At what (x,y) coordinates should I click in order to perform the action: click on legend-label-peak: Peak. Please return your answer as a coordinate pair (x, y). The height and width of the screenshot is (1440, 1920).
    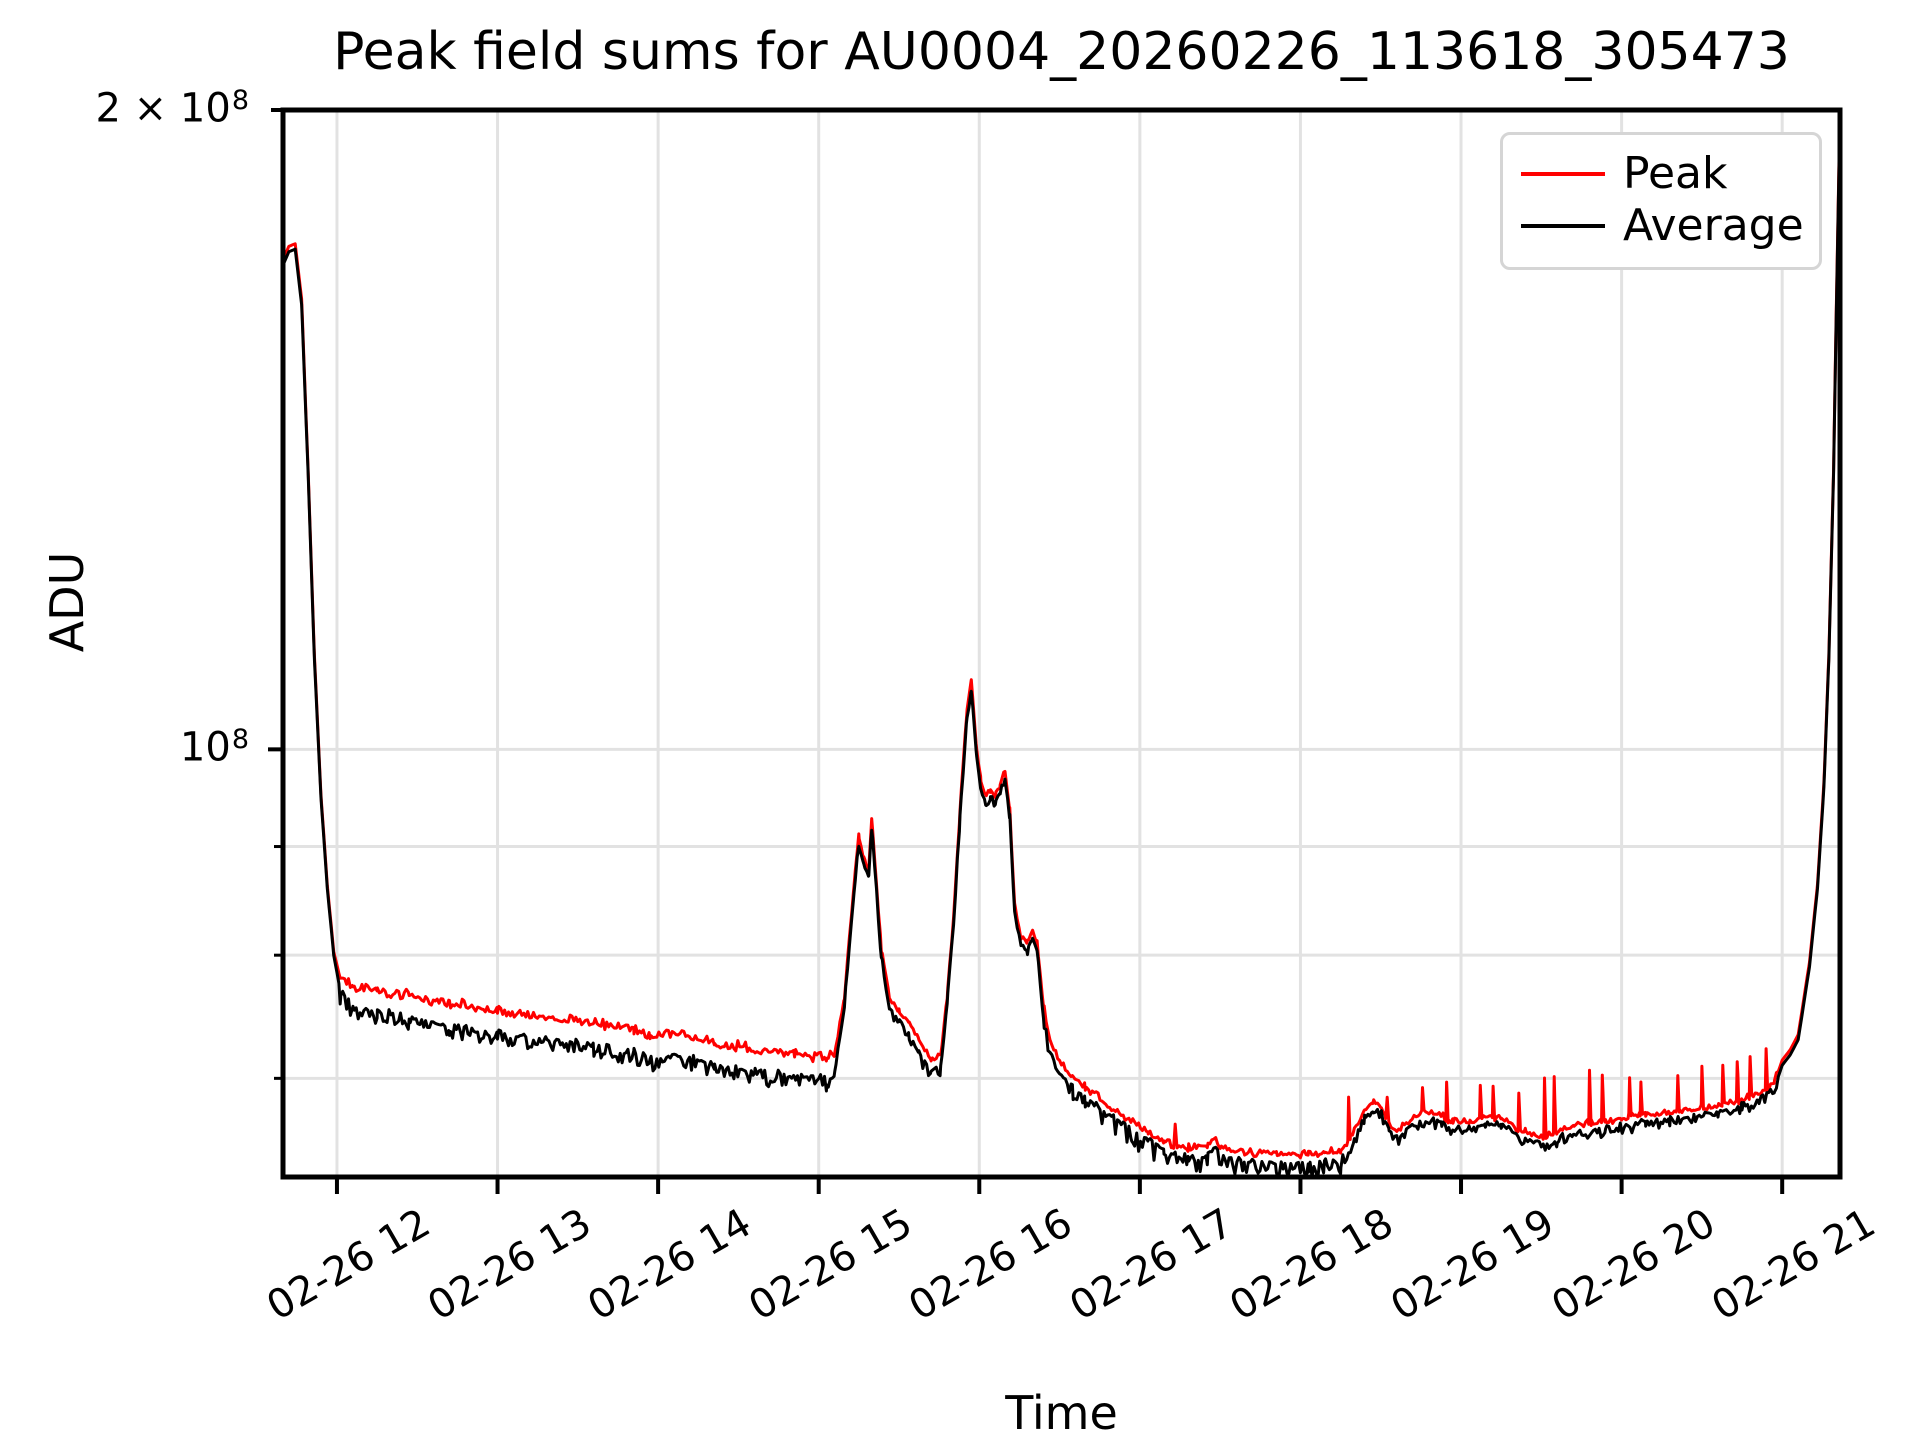
    Looking at the image, I should click on (1675, 173).